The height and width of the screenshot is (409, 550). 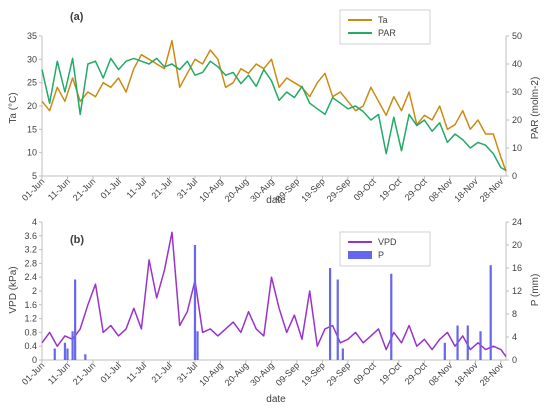 I want to click on left-tick-label: 0.8, so click(x=30, y=332).